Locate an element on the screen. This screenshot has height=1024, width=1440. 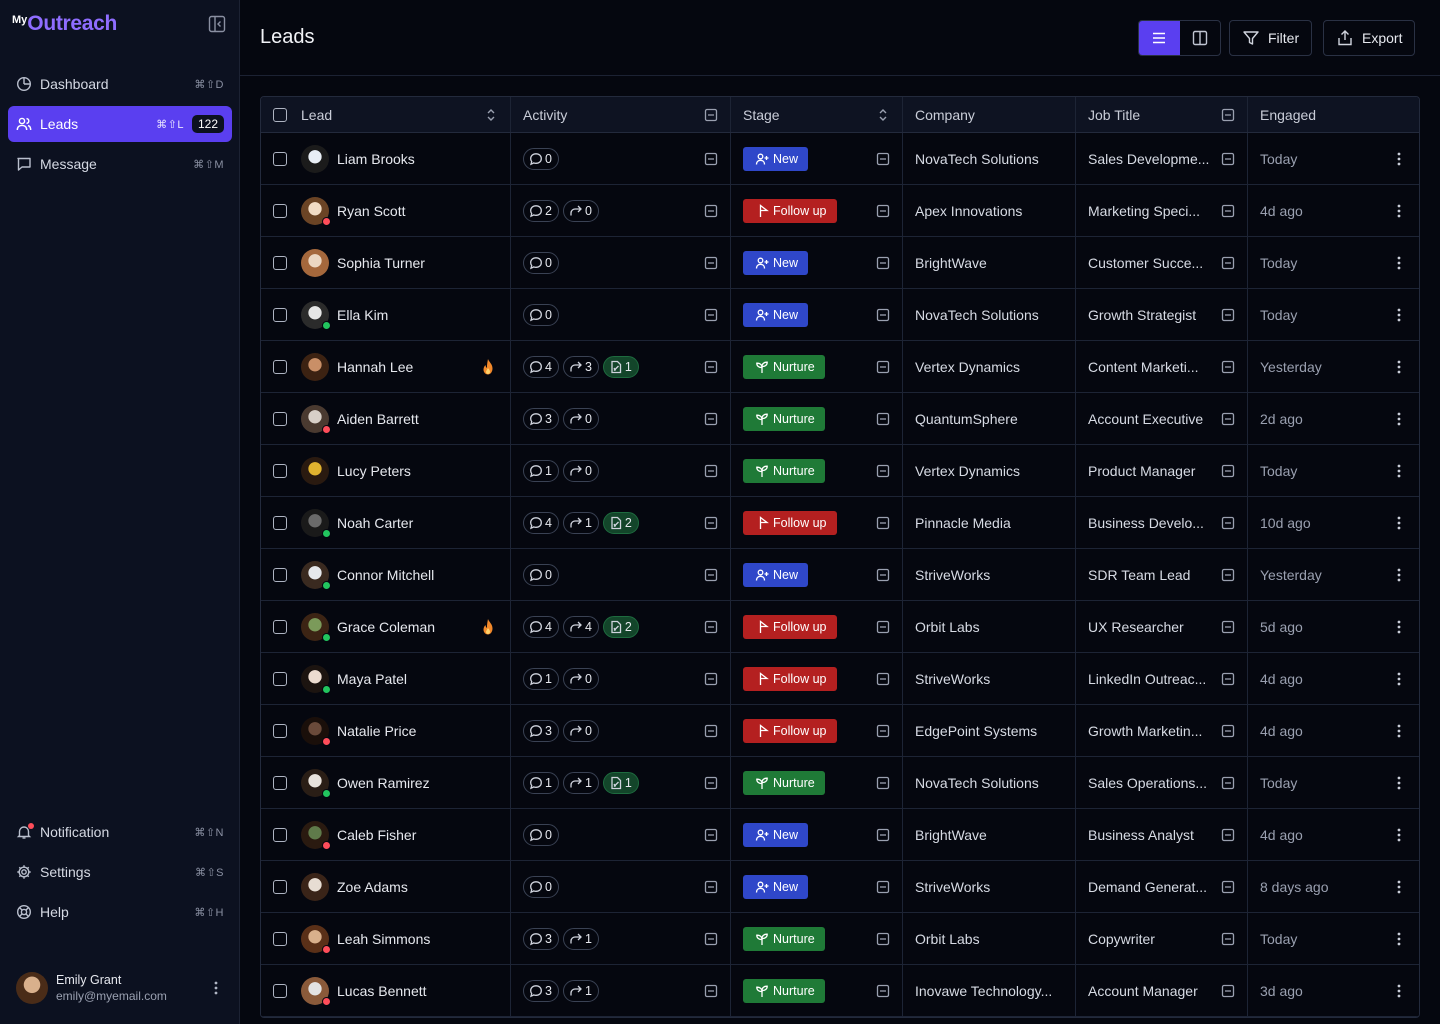
table-row: Grace Coleman 4 4 2 is located at coordinates (840, 627).